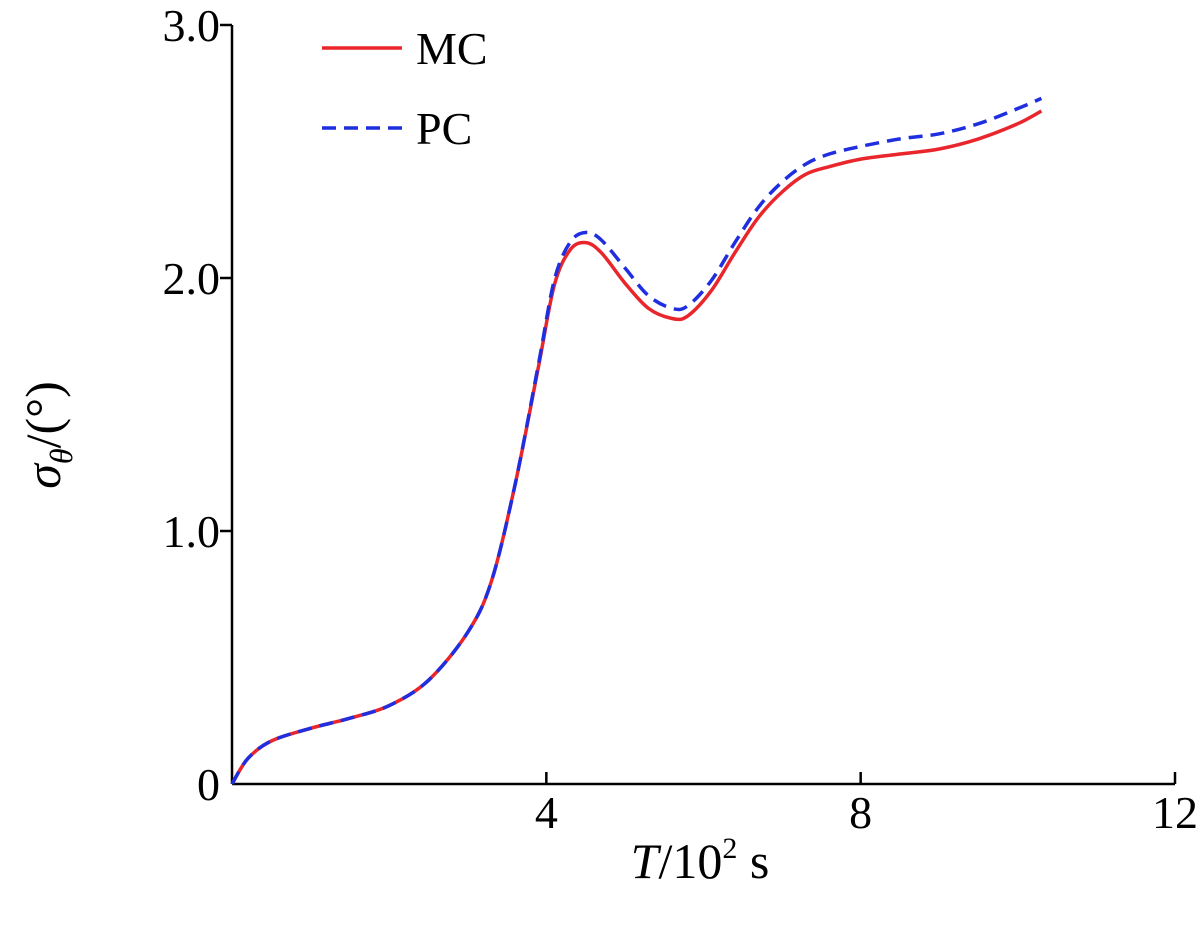 This screenshot has height=931, width=1200. Describe the element at coordinates (452, 48) in the screenshot. I see `legend-label-mc: MC` at that location.